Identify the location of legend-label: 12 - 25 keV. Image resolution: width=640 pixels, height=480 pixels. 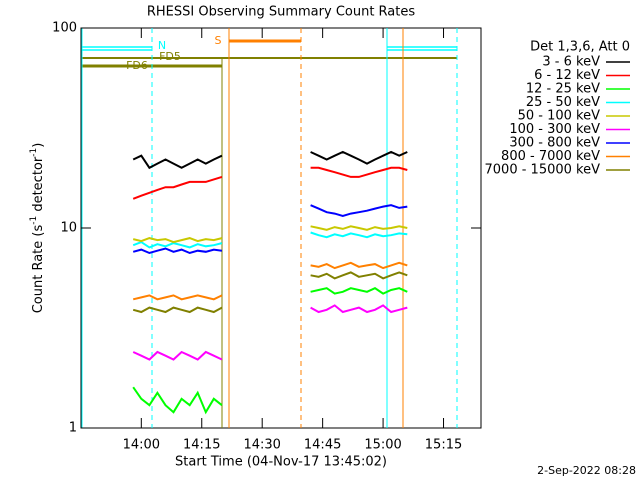
(563, 89).